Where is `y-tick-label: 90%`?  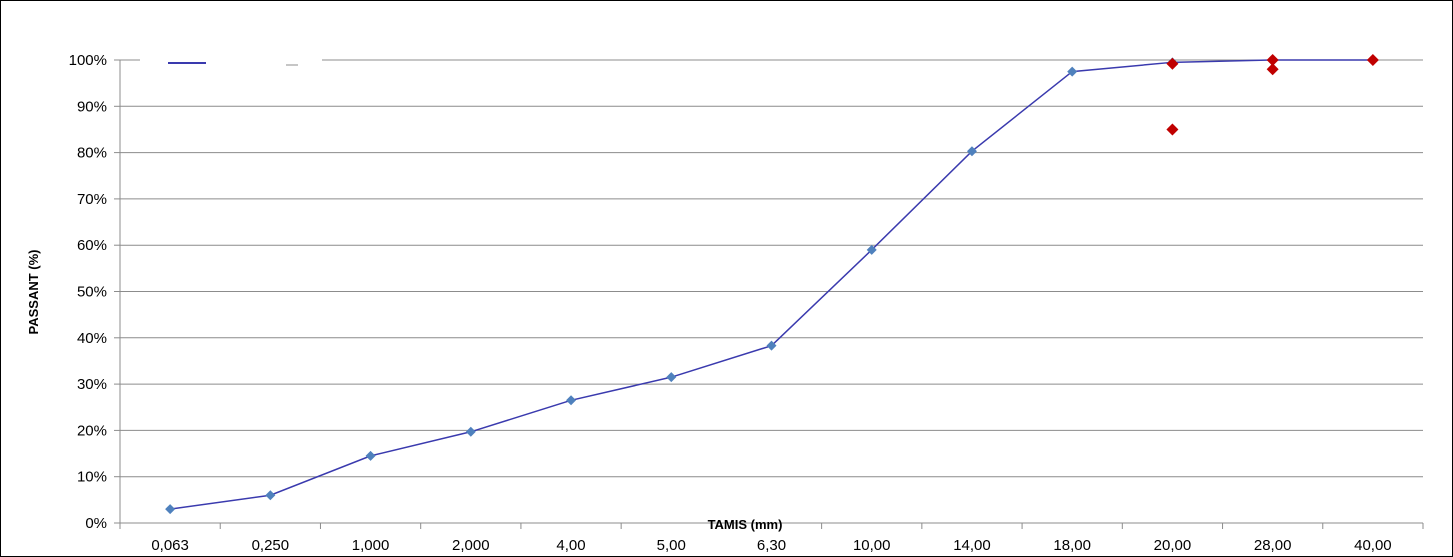 y-tick-label: 90% is located at coordinates (92, 106).